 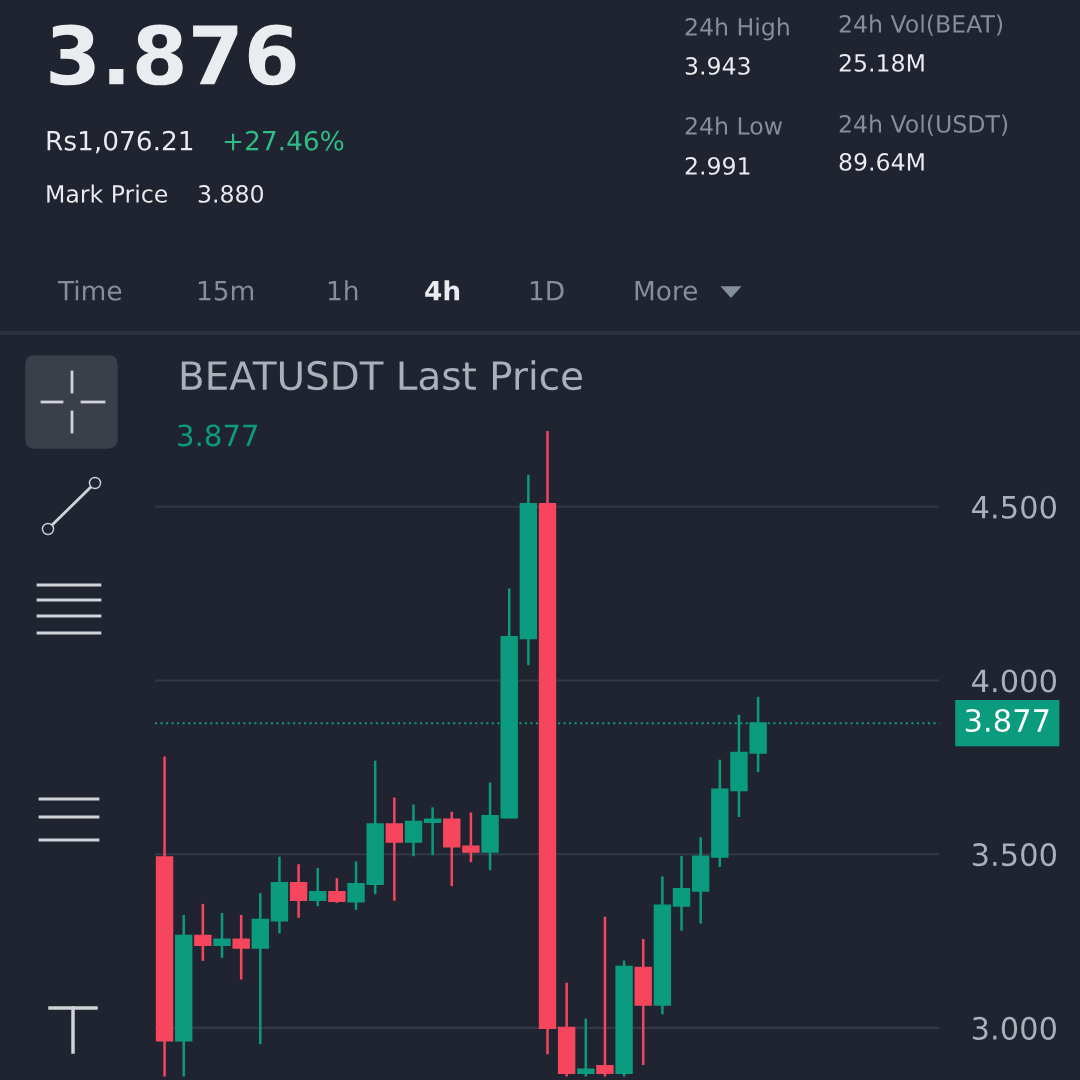 What do you see at coordinates (1007, 720) in the screenshot?
I see `ref-line-label: 3.877` at bounding box center [1007, 720].